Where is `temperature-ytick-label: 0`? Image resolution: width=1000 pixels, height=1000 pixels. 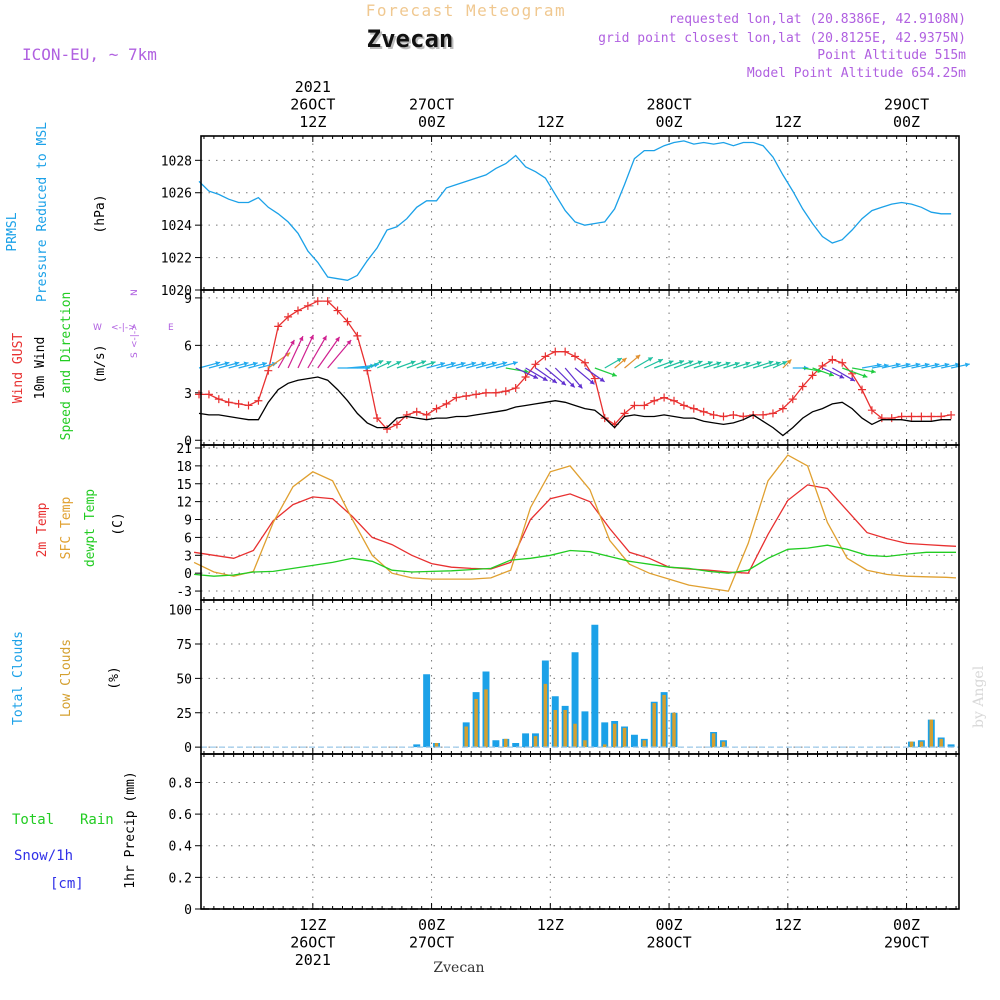
temperature-ytick-label: 0 is located at coordinates (188, 574).